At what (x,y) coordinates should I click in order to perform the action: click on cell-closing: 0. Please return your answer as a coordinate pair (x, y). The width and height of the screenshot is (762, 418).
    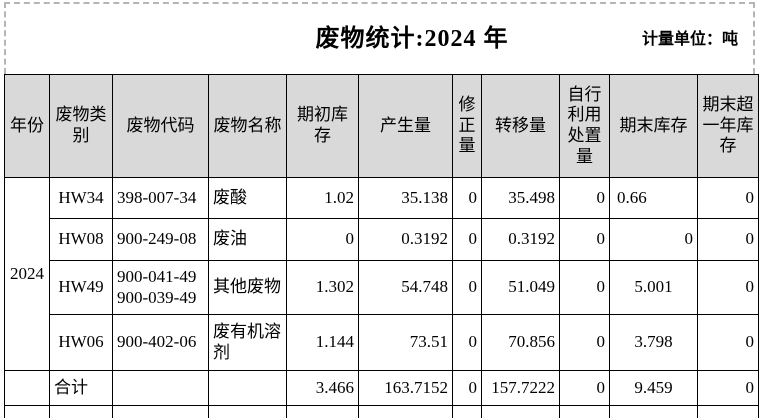
    Looking at the image, I should click on (653, 239).